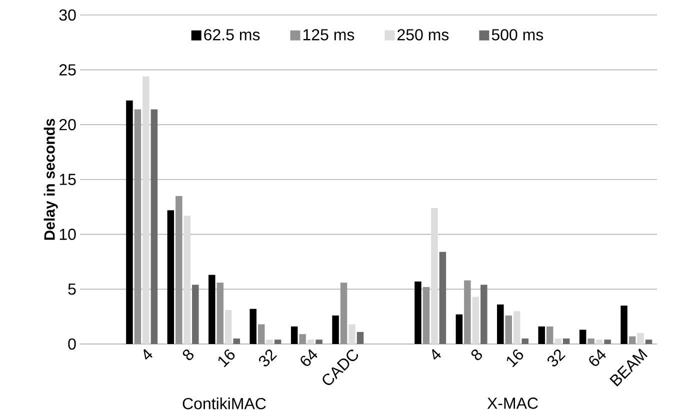 The height and width of the screenshot is (410, 677). I want to click on y-tick-label: 10, so click(68, 234).